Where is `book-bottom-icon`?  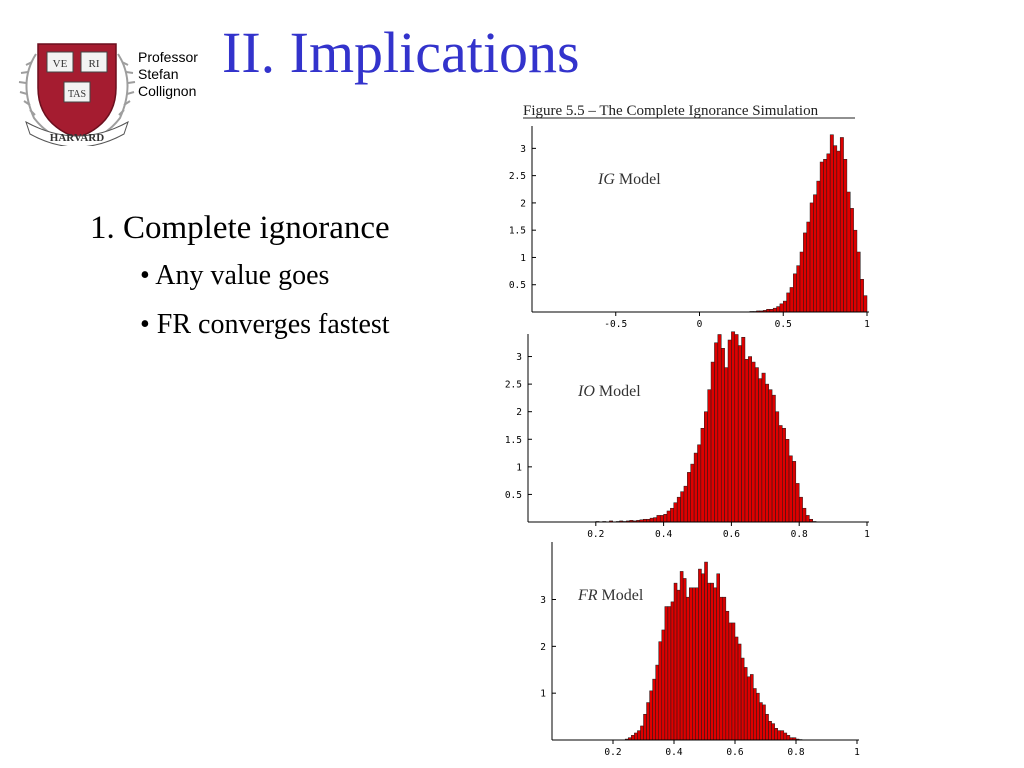
book-bottom-icon is located at coordinates (77, 92).